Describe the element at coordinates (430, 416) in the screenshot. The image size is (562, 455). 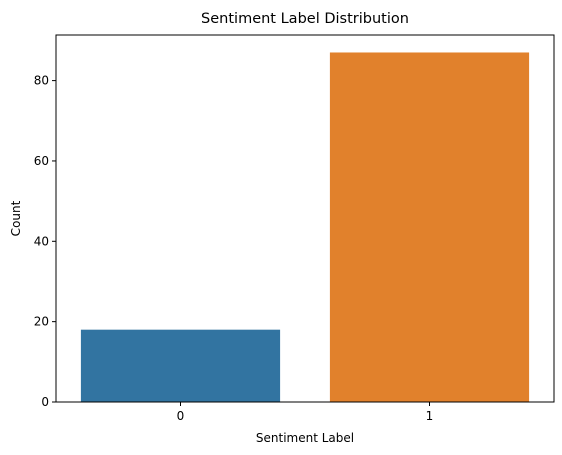
I see `x-tick-label-1: 1` at that location.